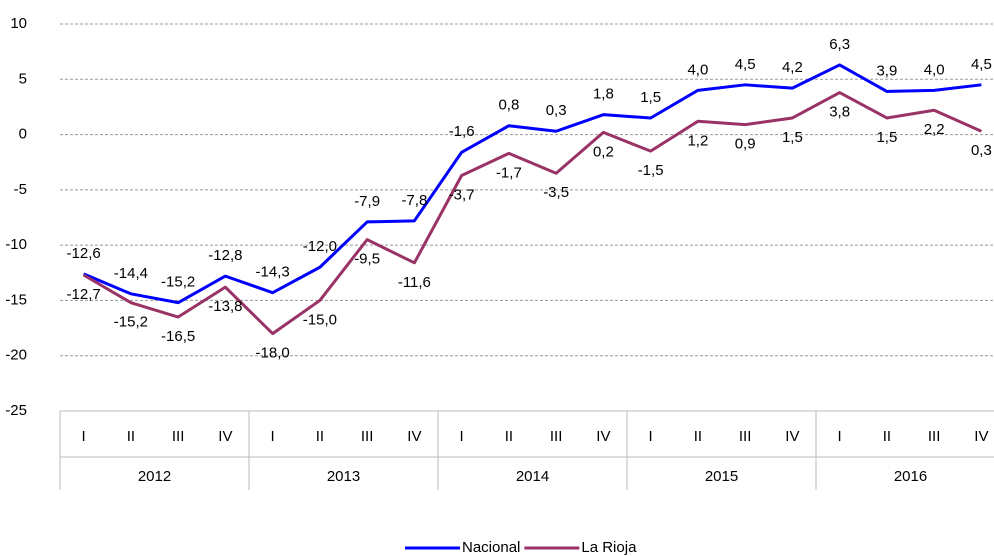 Image resolution: width=994 pixels, height=556 pixels. Describe the element at coordinates (491, 547) in the screenshot. I see `legend-label: Nacional` at that location.